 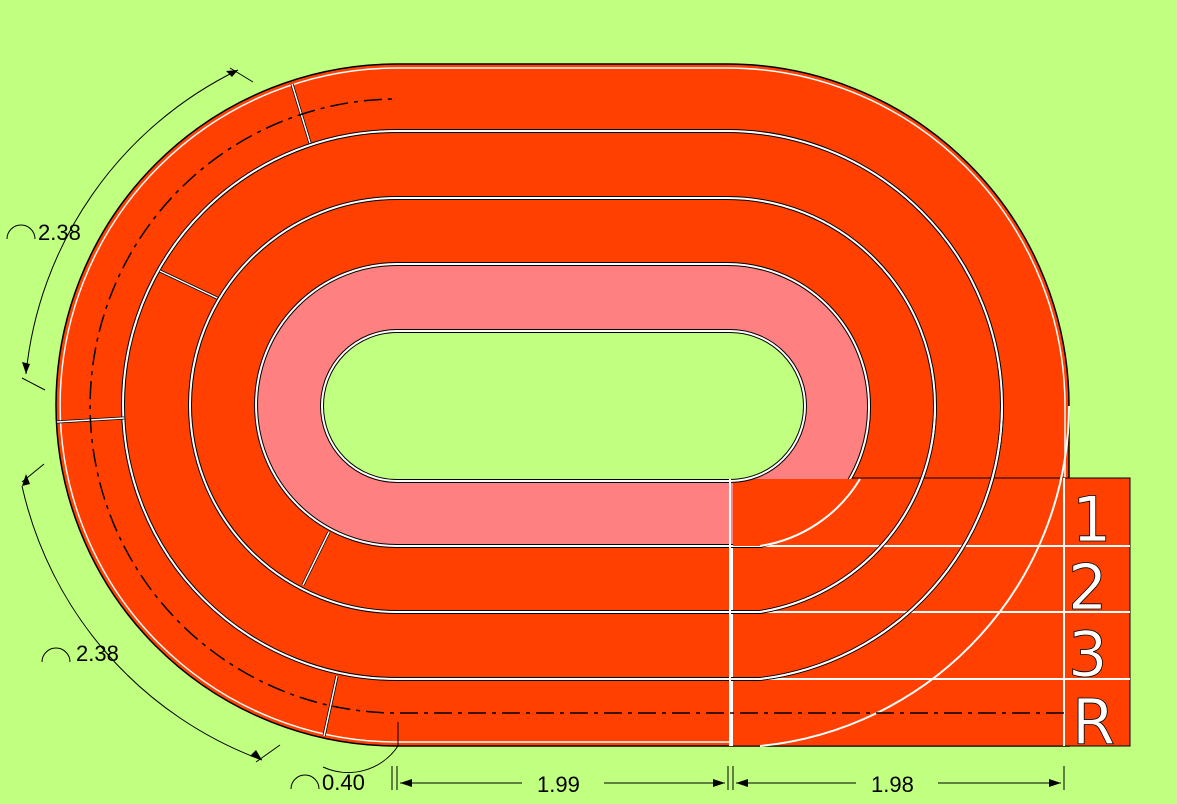 What do you see at coordinates (1093, 722) in the screenshot?
I see `lane-label-r: R` at bounding box center [1093, 722].